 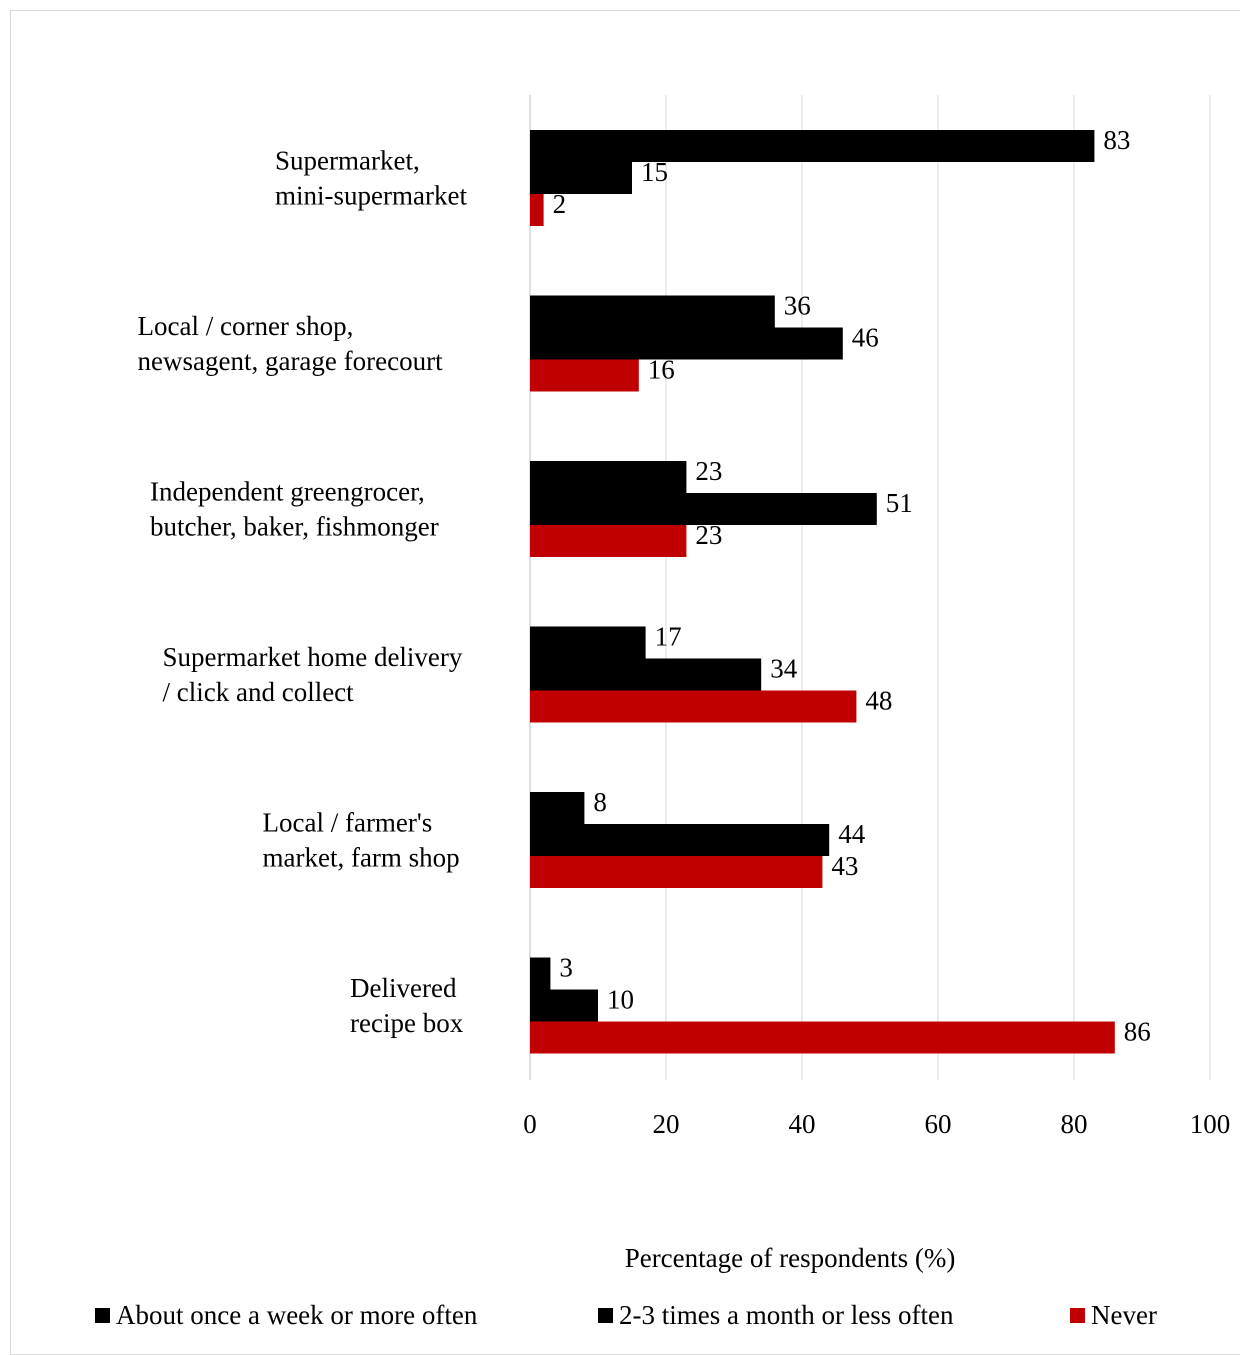 I want to click on data-label: 83, so click(x=1116, y=140).